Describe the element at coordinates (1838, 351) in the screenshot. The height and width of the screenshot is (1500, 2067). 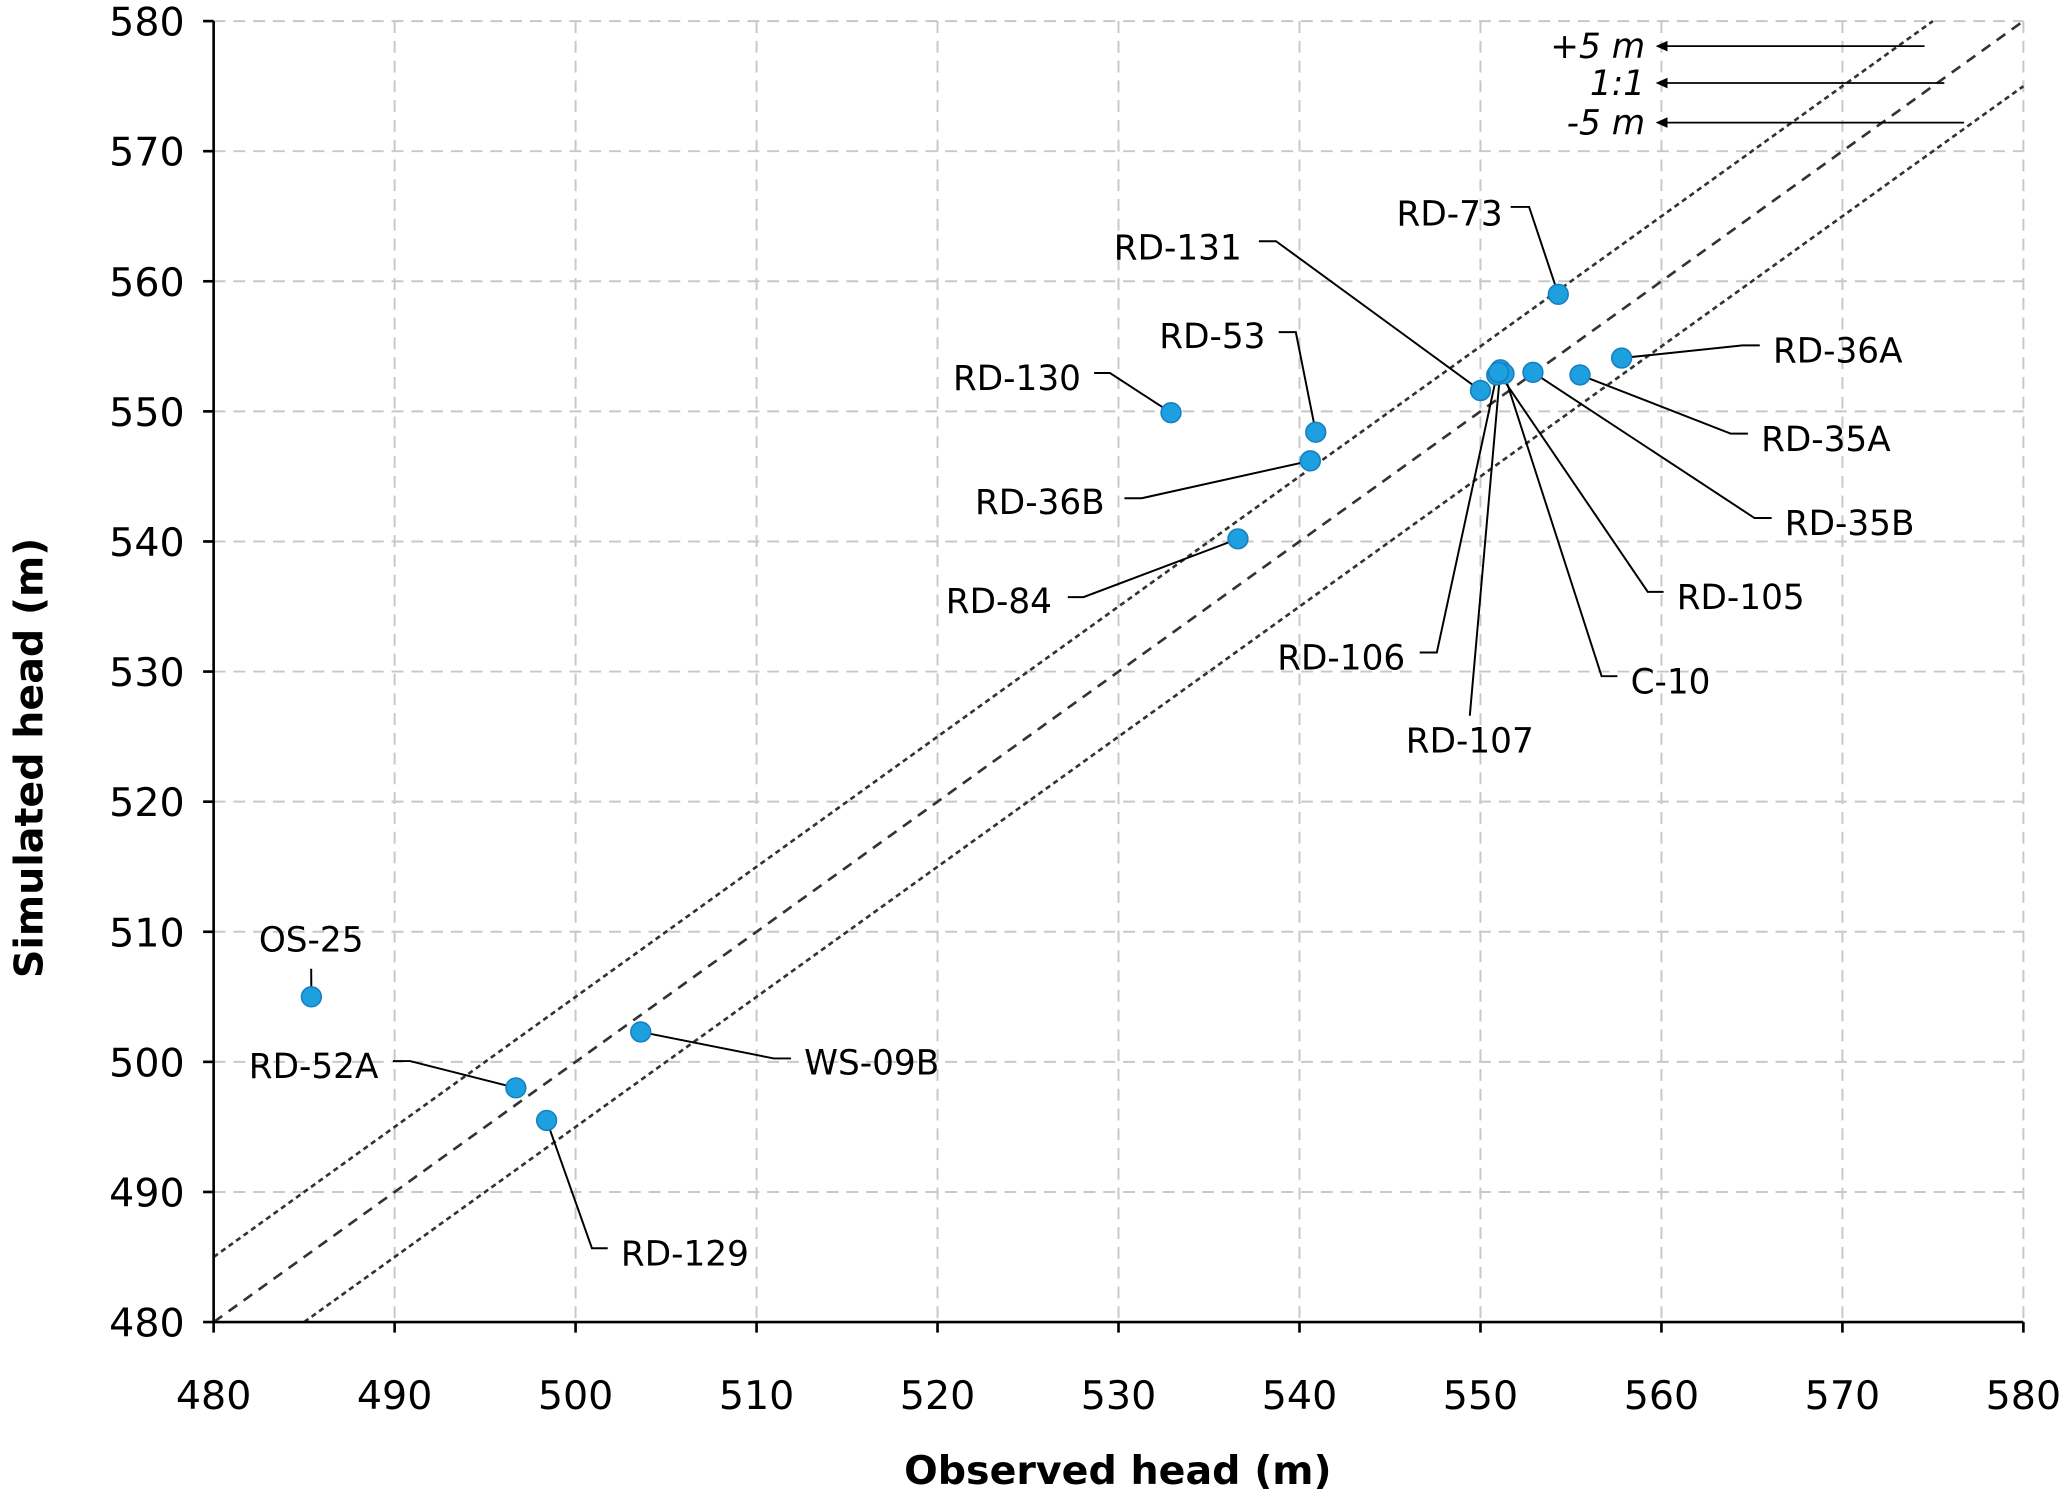
I see `data-label: RD-36A` at that location.